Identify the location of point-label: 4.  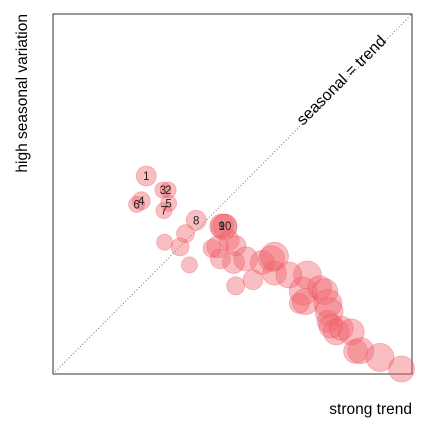
(141, 202).